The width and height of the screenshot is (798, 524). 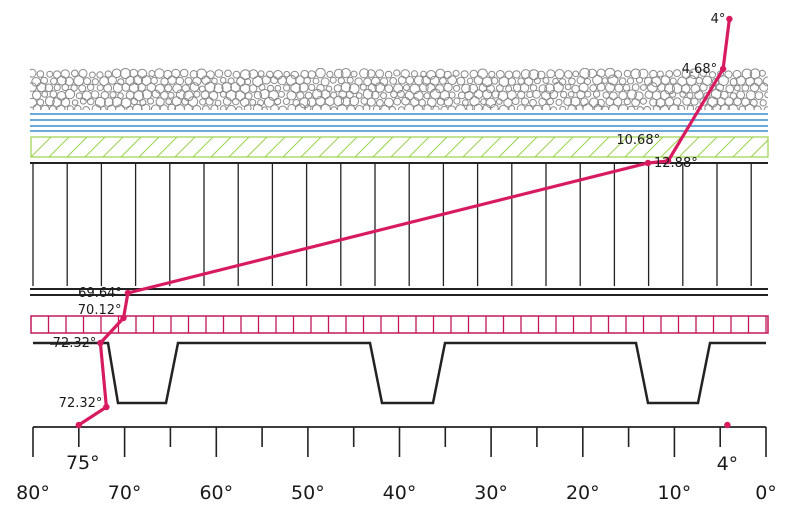 I want to click on x-tick-label: 70°, so click(x=125, y=493).